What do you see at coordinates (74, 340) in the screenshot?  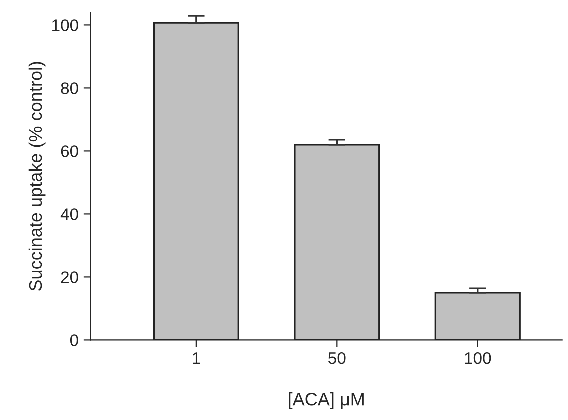 I see `y-tick-label: 0` at bounding box center [74, 340].